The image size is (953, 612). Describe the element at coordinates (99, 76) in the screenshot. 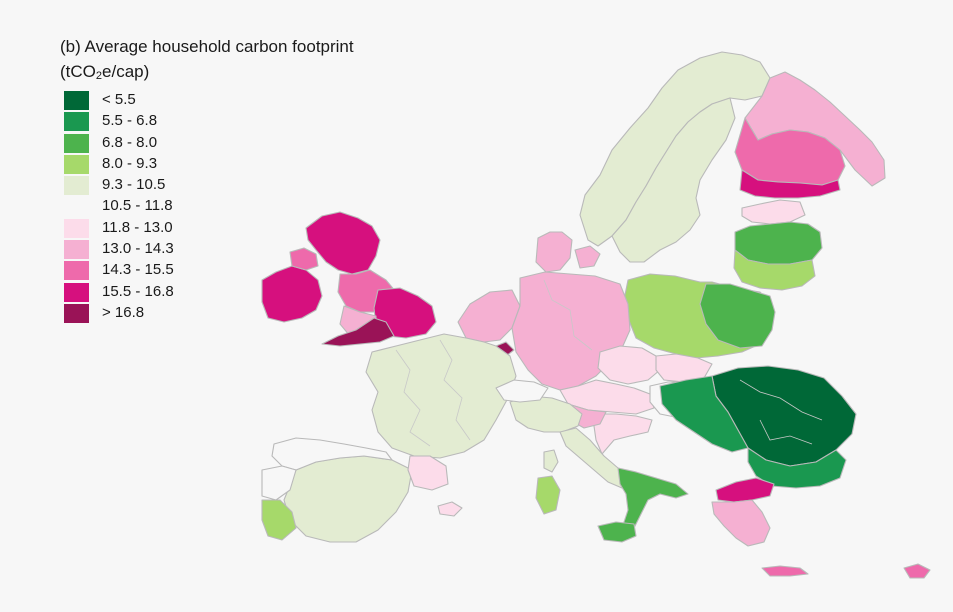

I see `unit-sub: 2` at that location.